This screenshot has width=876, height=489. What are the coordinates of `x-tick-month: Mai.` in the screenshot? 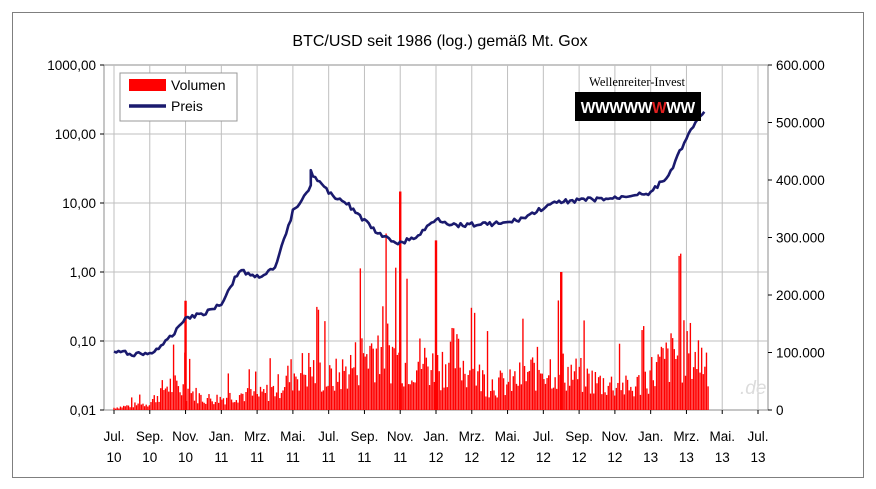 It's located at (722, 436).